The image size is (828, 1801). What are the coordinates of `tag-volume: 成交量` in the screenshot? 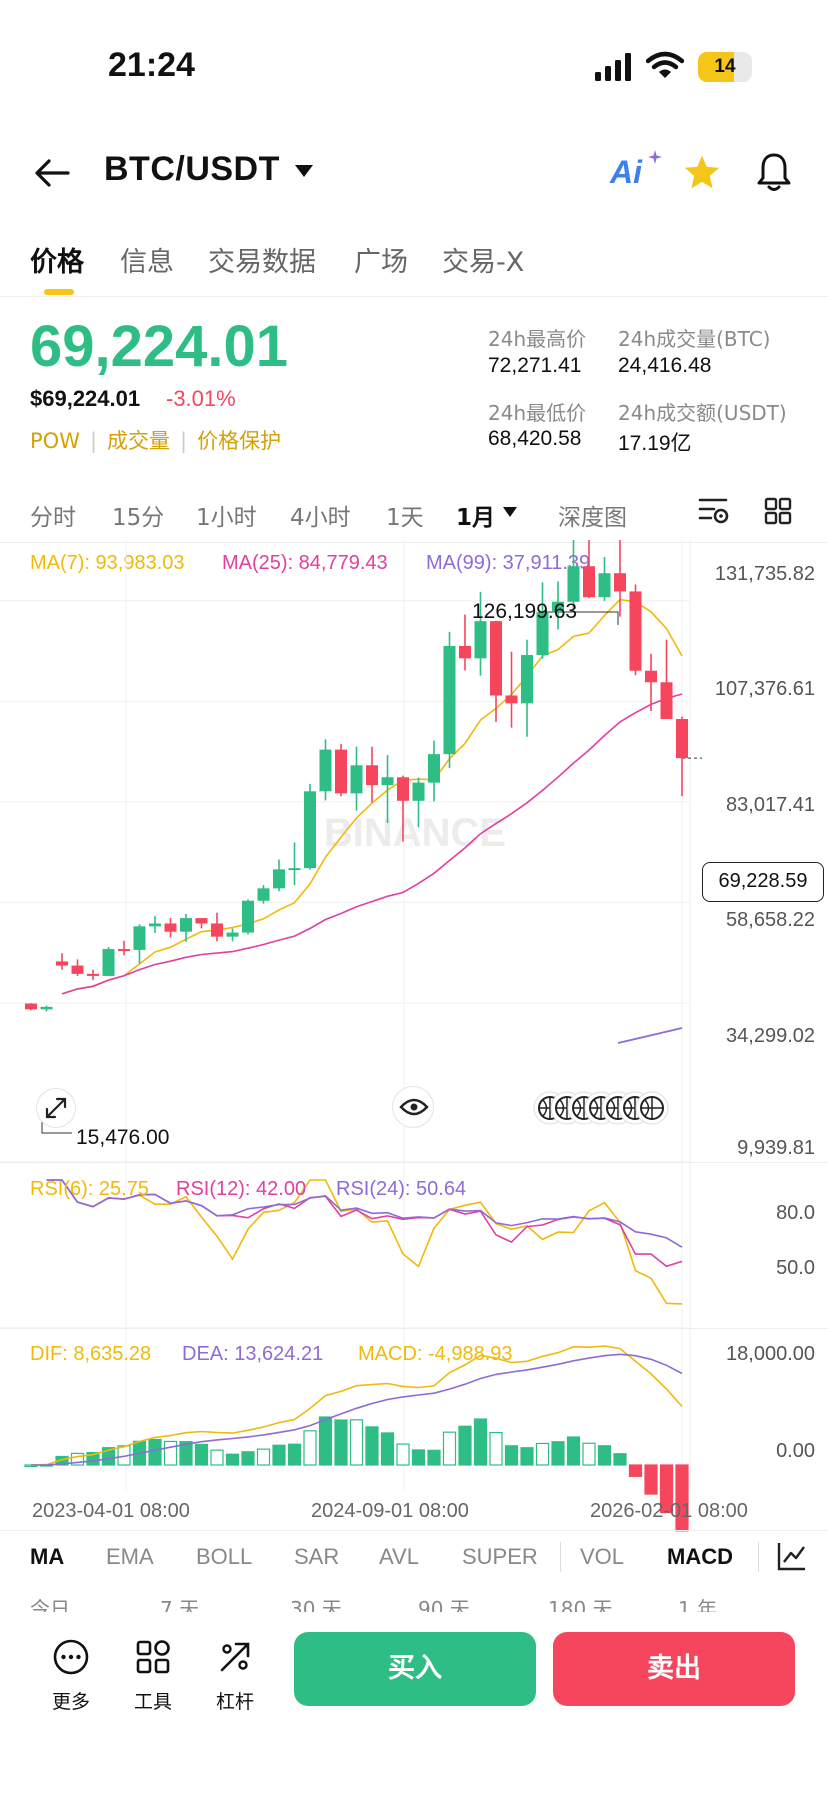 It's located at (139, 441).